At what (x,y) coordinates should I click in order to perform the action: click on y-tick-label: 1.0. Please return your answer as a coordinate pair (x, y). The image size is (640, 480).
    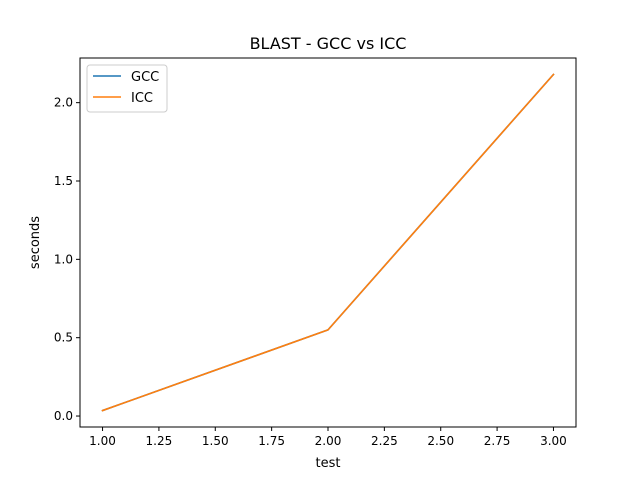
    Looking at the image, I should click on (63, 259).